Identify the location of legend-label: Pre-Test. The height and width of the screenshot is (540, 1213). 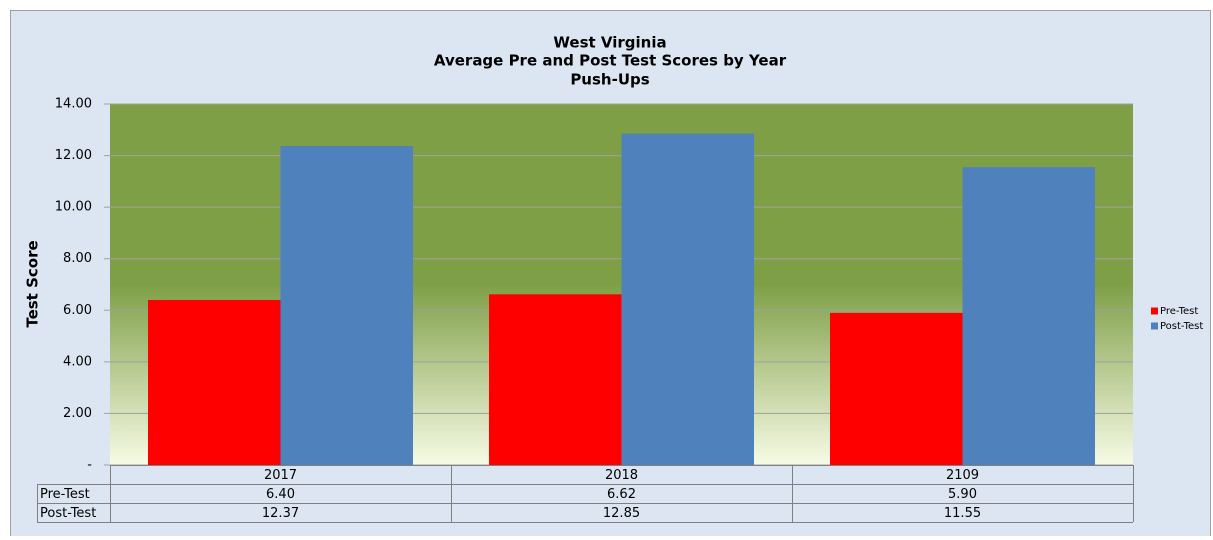
(1179, 311).